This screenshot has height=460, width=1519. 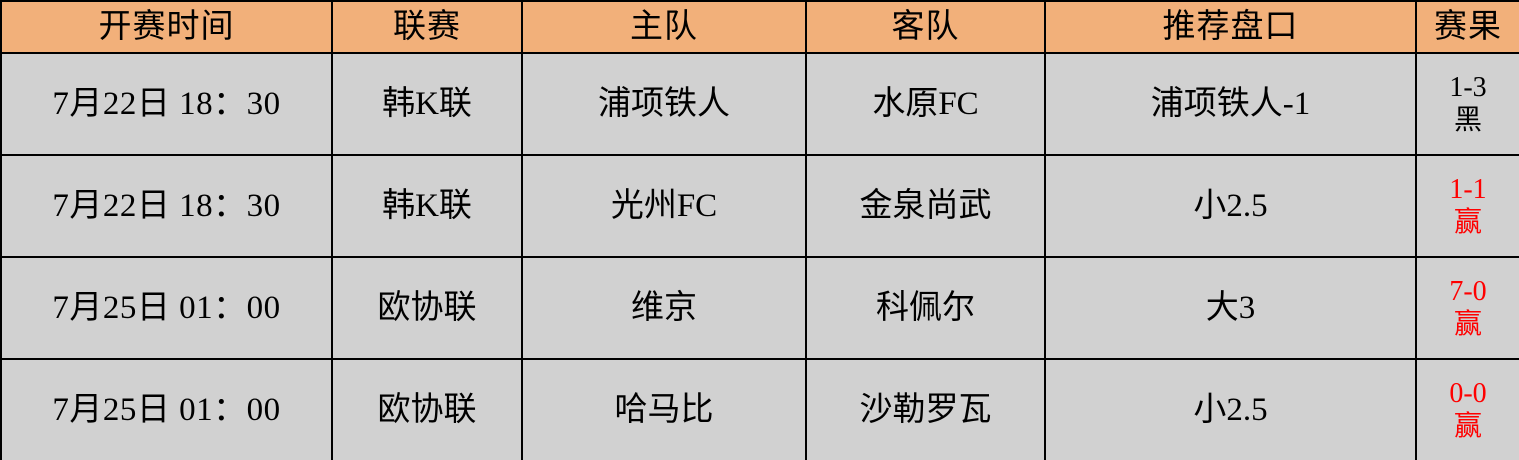 I want to click on cell-away: 科佩尔, so click(x=925, y=308).